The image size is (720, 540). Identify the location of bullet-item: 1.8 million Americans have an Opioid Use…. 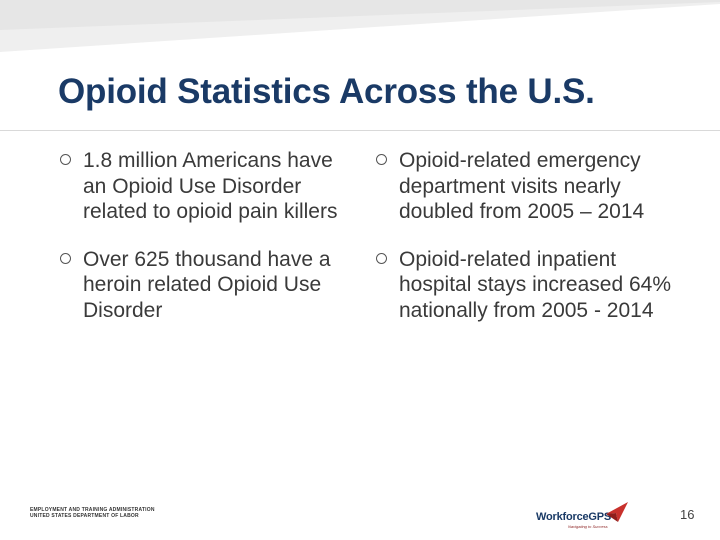
(210, 186).